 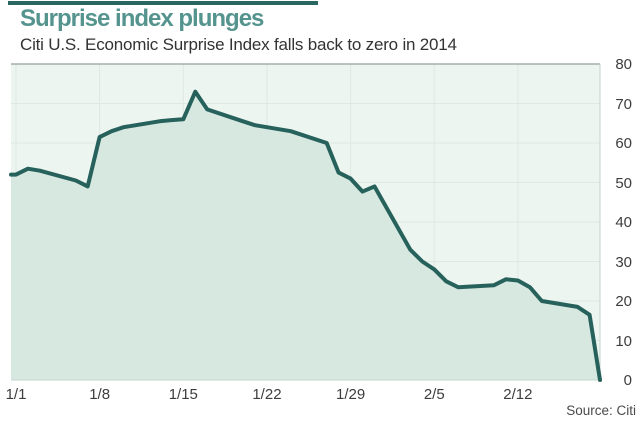 I want to click on y-axis-label: 20, so click(x=623, y=301).